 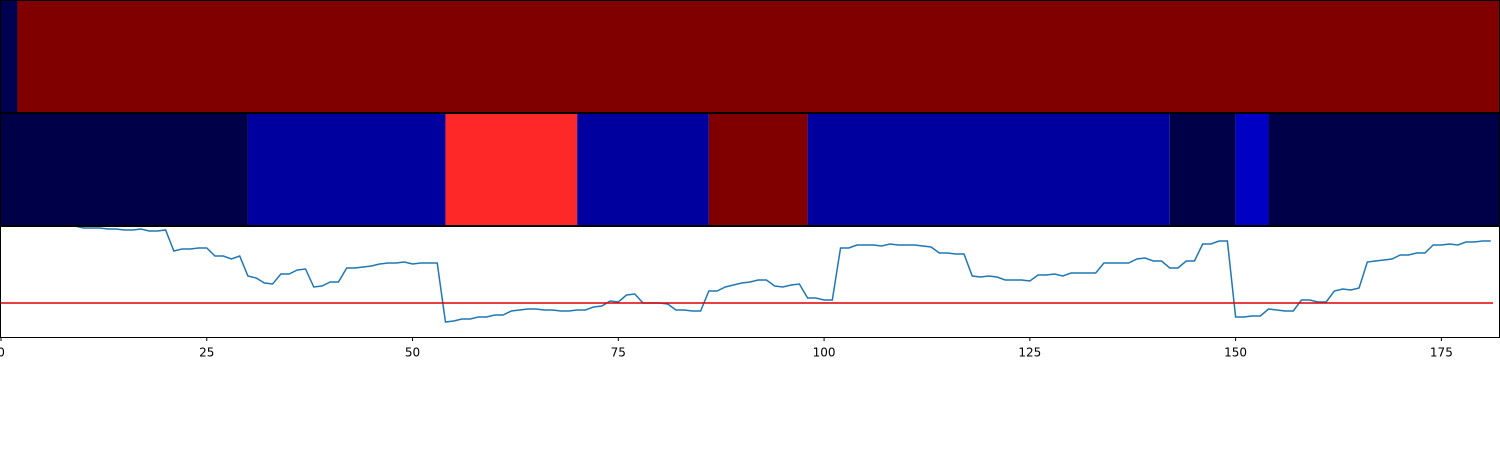 What do you see at coordinates (1029, 353) in the screenshot?
I see `x-tick-label: 125` at bounding box center [1029, 353].